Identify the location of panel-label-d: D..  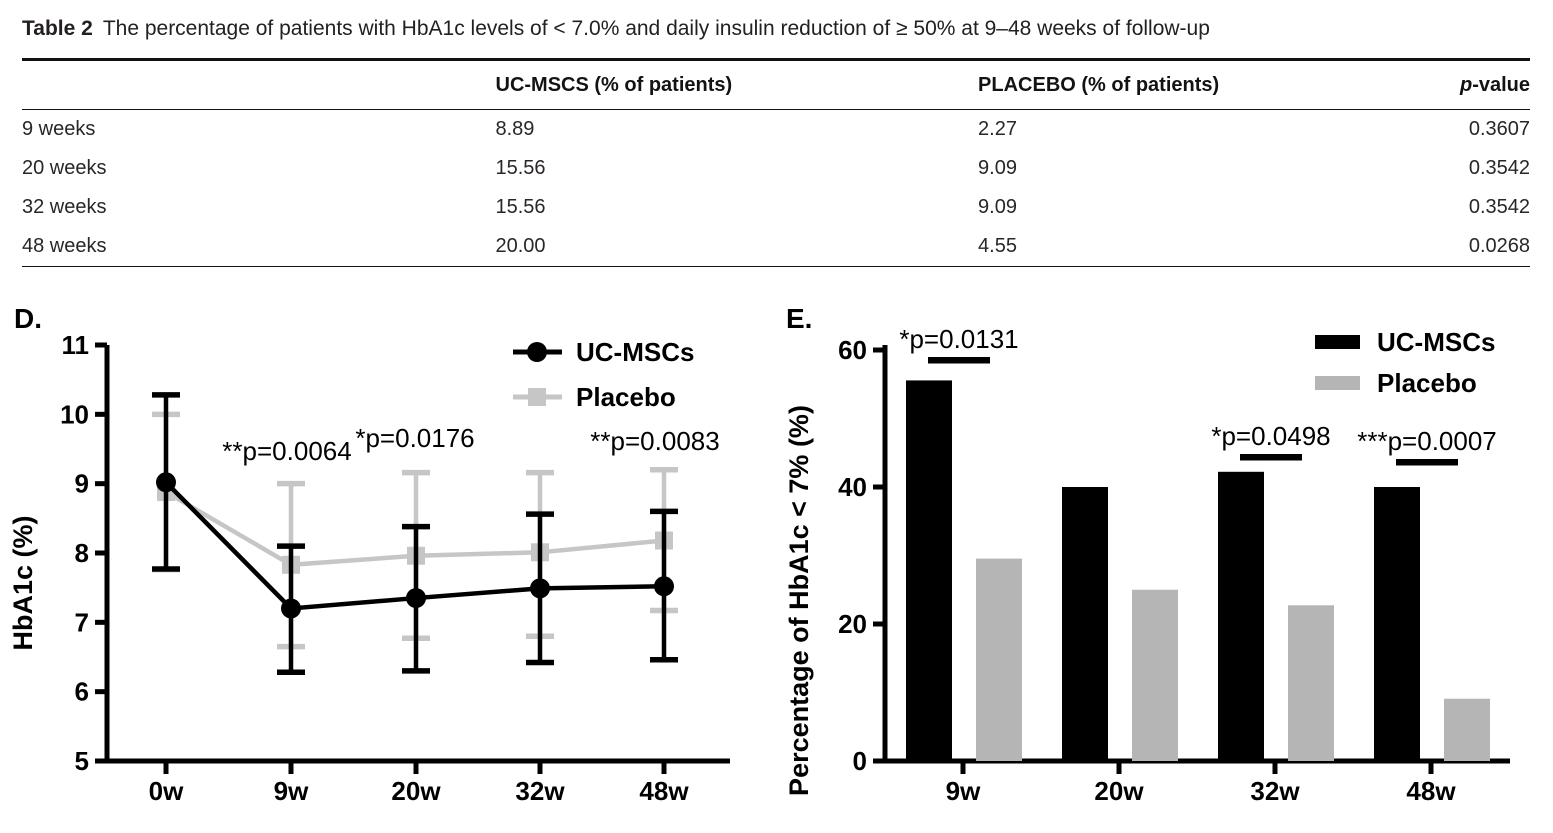
(28, 318).